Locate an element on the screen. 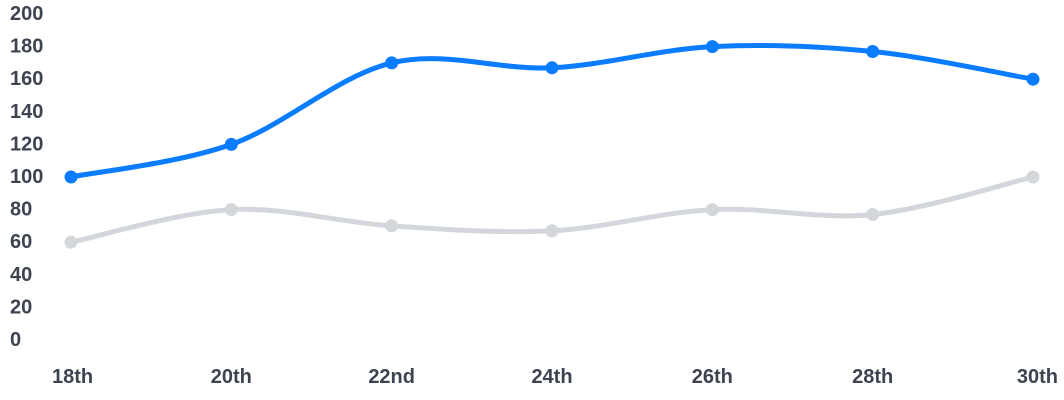 The width and height of the screenshot is (1064, 400). y-tick-label: 120 is located at coordinates (26, 144).